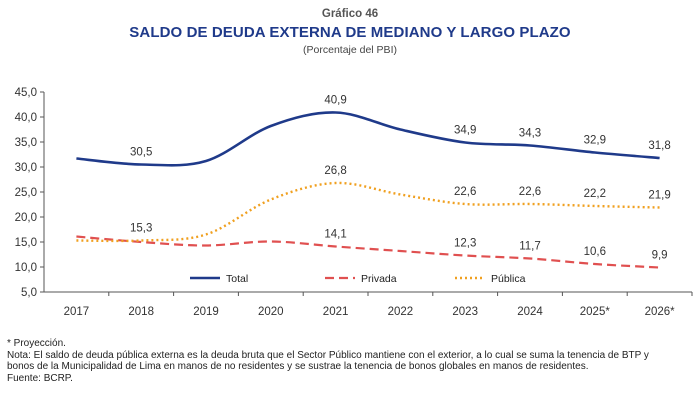 Image resolution: width=700 pixels, height=402 pixels. What do you see at coordinates (26, 93) in the screenshot?
I see `y-tick-label: 45,0` at bounding box center [26, 93].